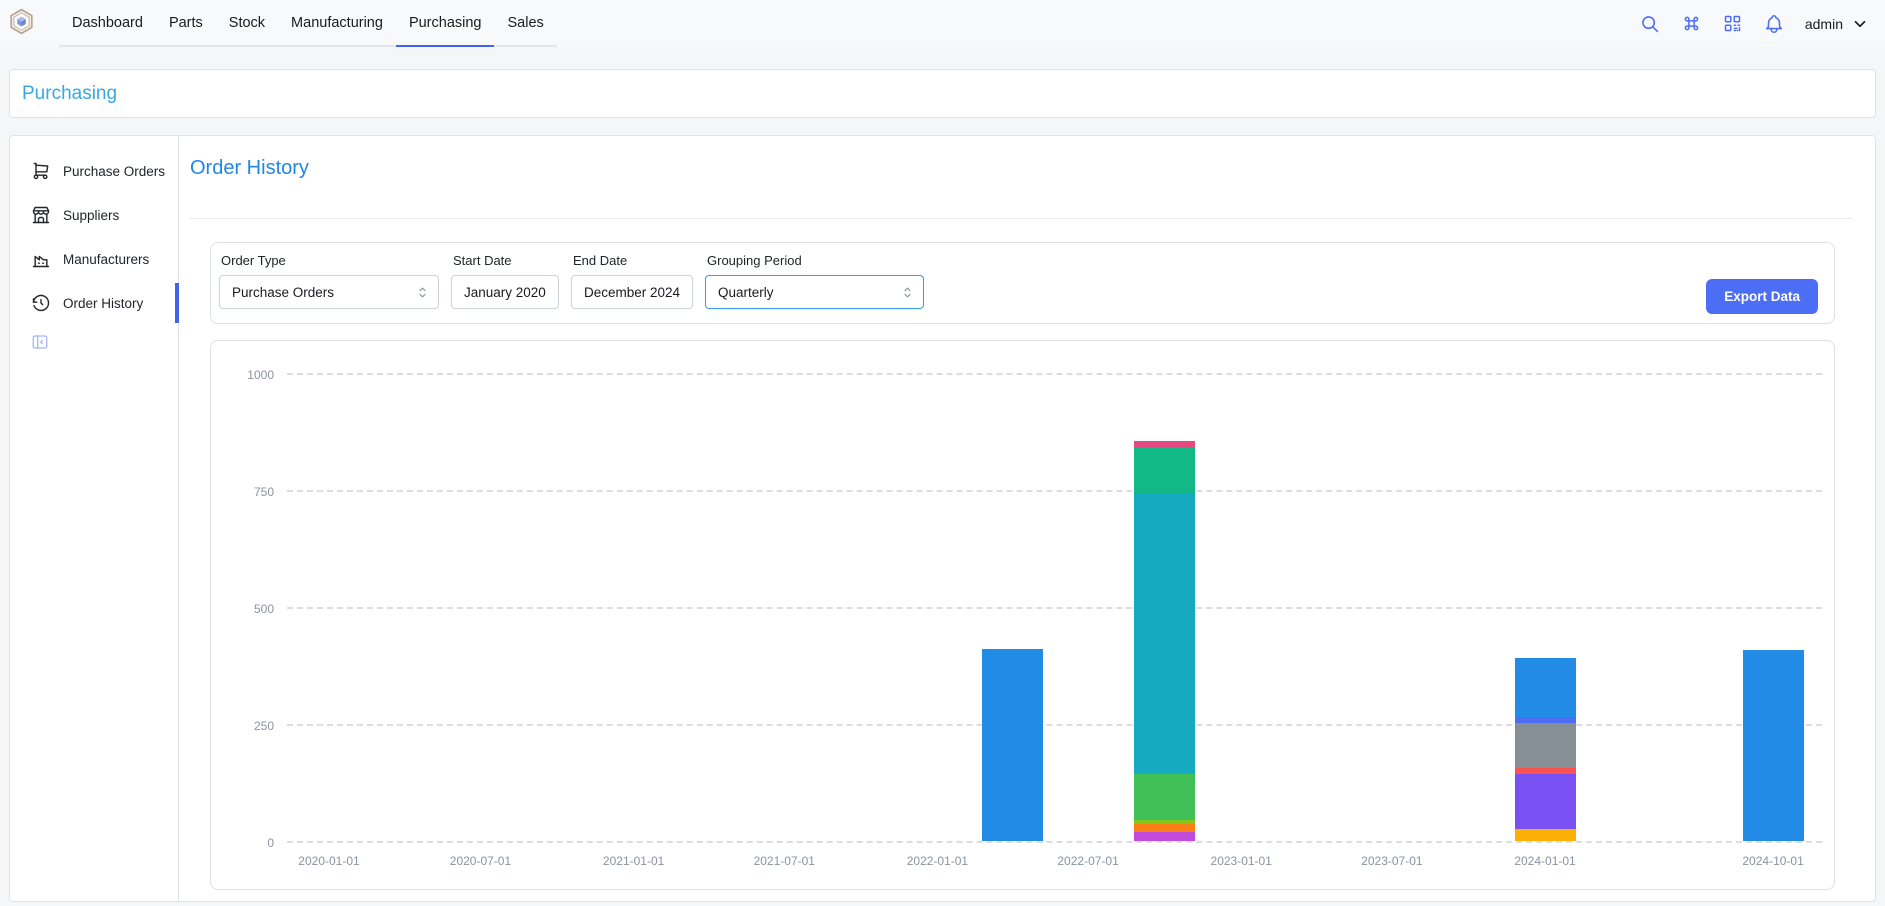 The height and width of the screenshot is (906, 1885). What do you see at coordinates (942, 93) in the screenshot?
I see `breadcrumb: Purchasing` at bounding box center [942, 93].